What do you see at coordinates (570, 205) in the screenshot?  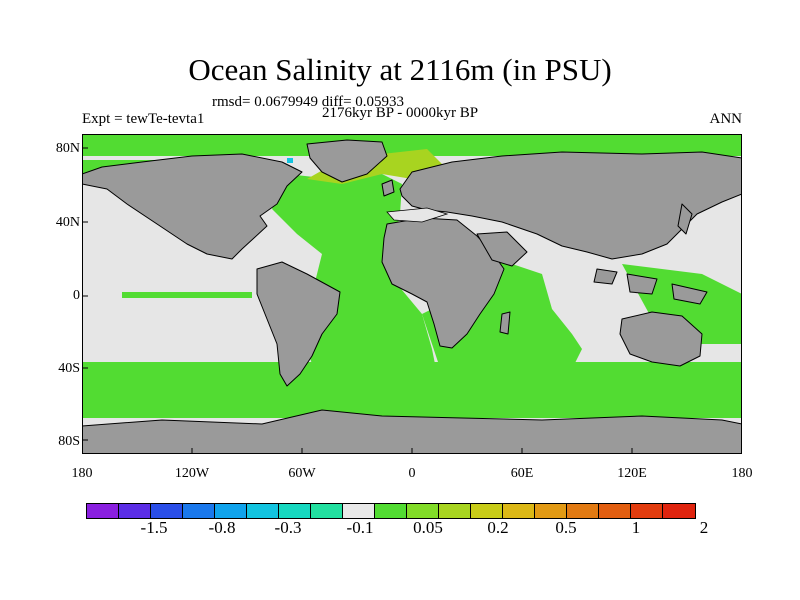 I see `eurasia` at bounding box center [570, 205].